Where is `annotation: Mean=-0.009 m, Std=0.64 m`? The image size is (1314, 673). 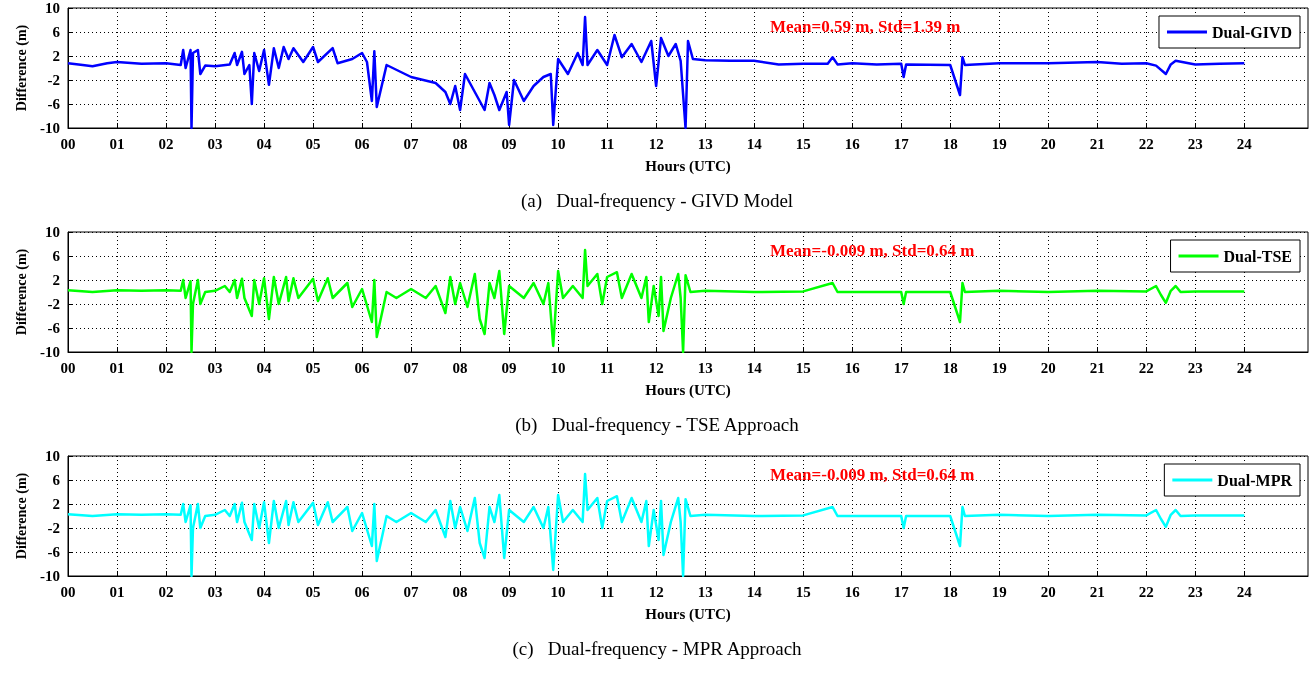 annotation: Mean=-0.009 m, Std=0.64 m is located at coordinates (872, 474).